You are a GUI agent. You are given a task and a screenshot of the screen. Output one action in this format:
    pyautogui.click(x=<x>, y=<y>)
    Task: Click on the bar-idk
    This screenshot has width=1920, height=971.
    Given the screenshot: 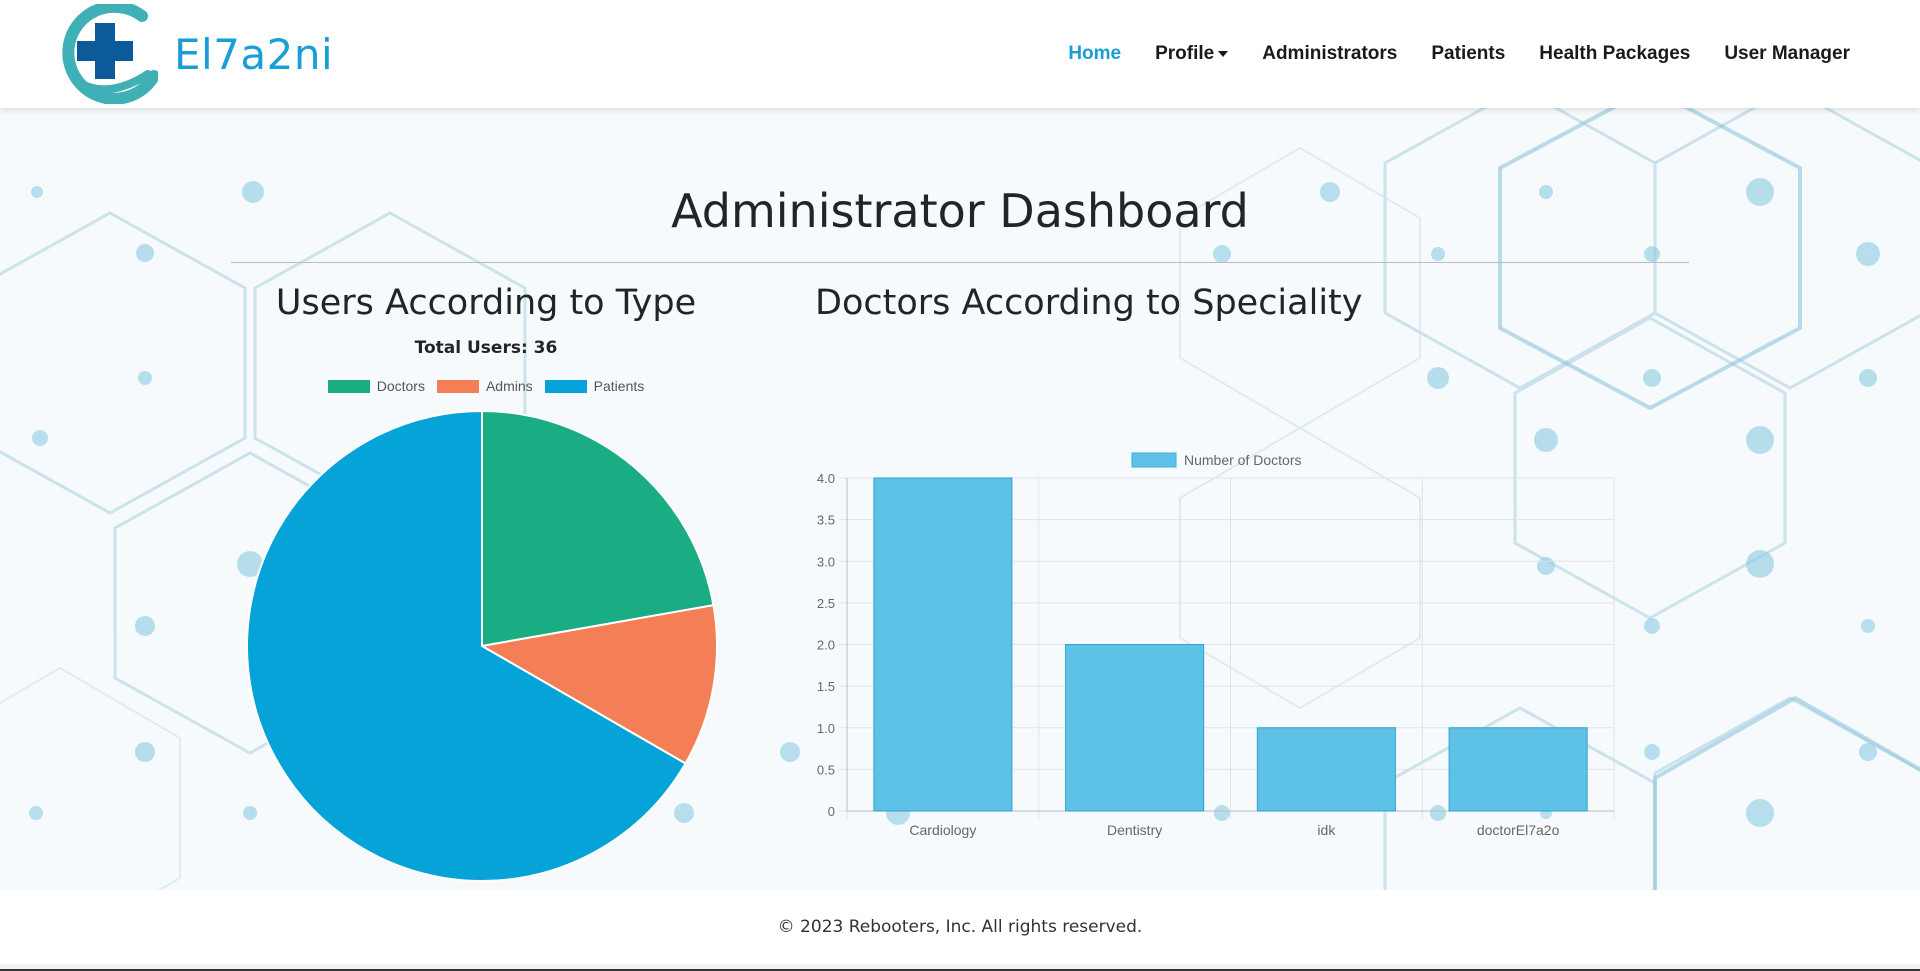 What is the action you would take?
    pyautogui.click(x=1326, y=769)
    